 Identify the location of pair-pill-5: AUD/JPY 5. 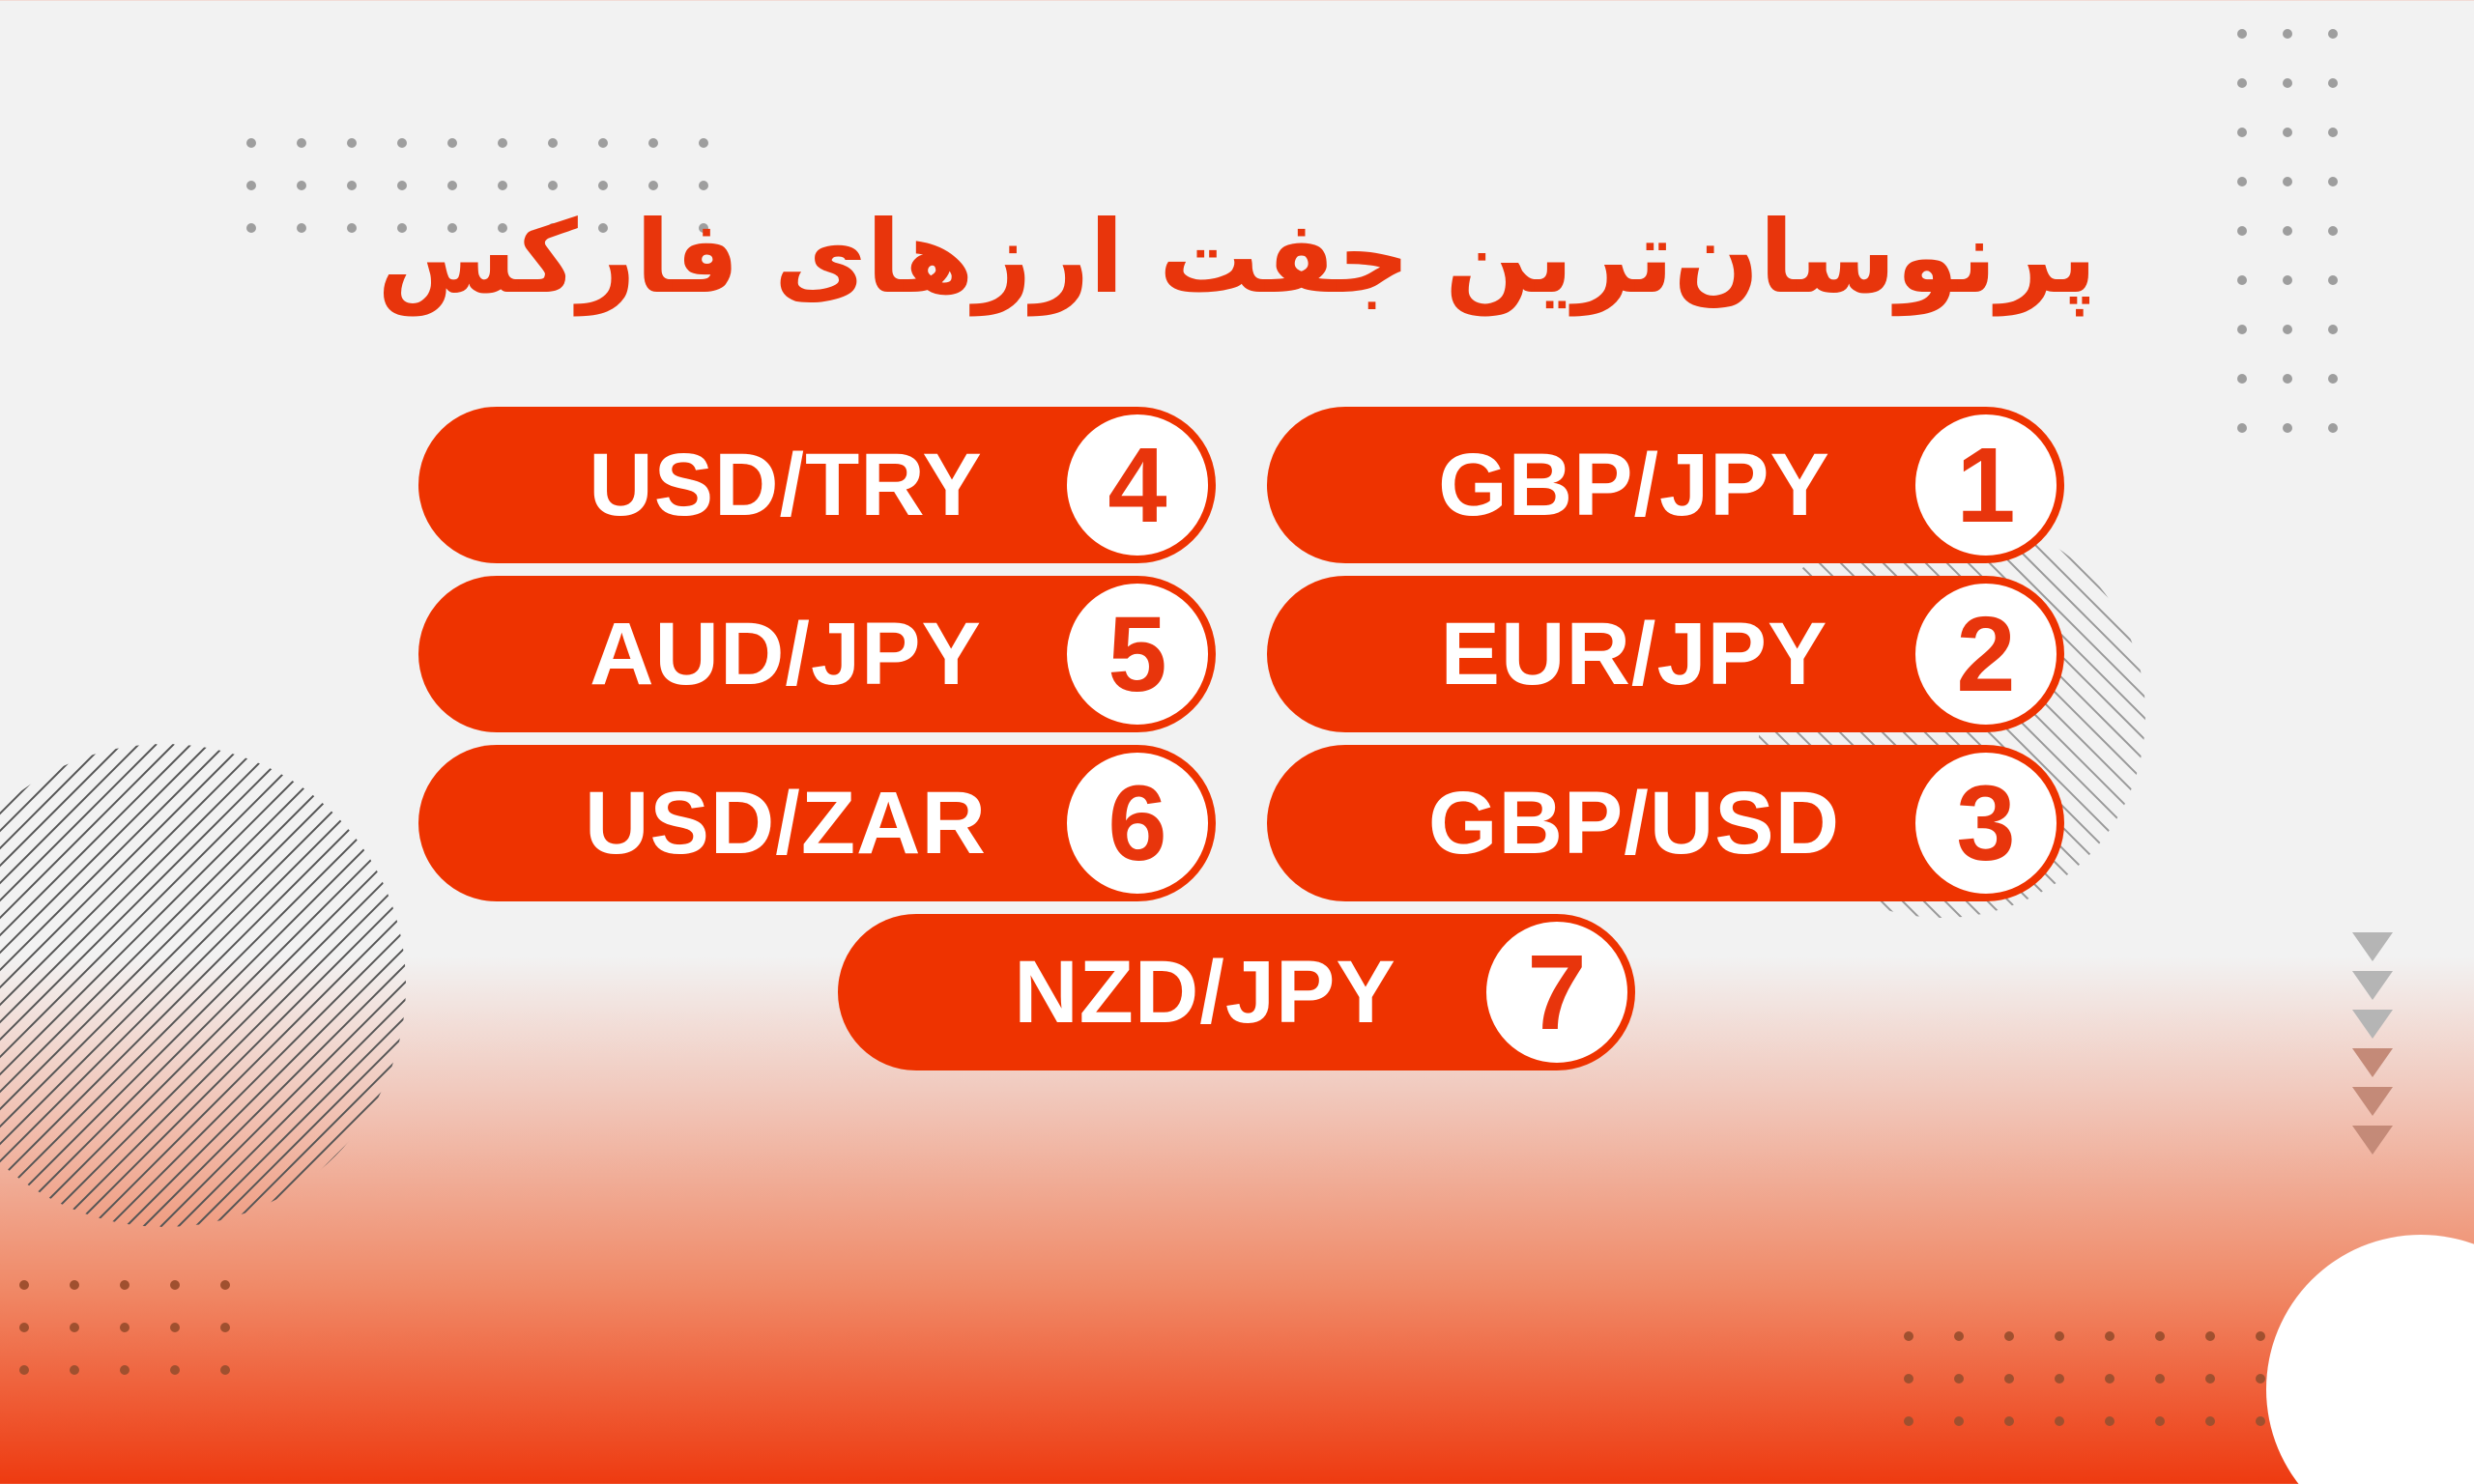
(817, 654).